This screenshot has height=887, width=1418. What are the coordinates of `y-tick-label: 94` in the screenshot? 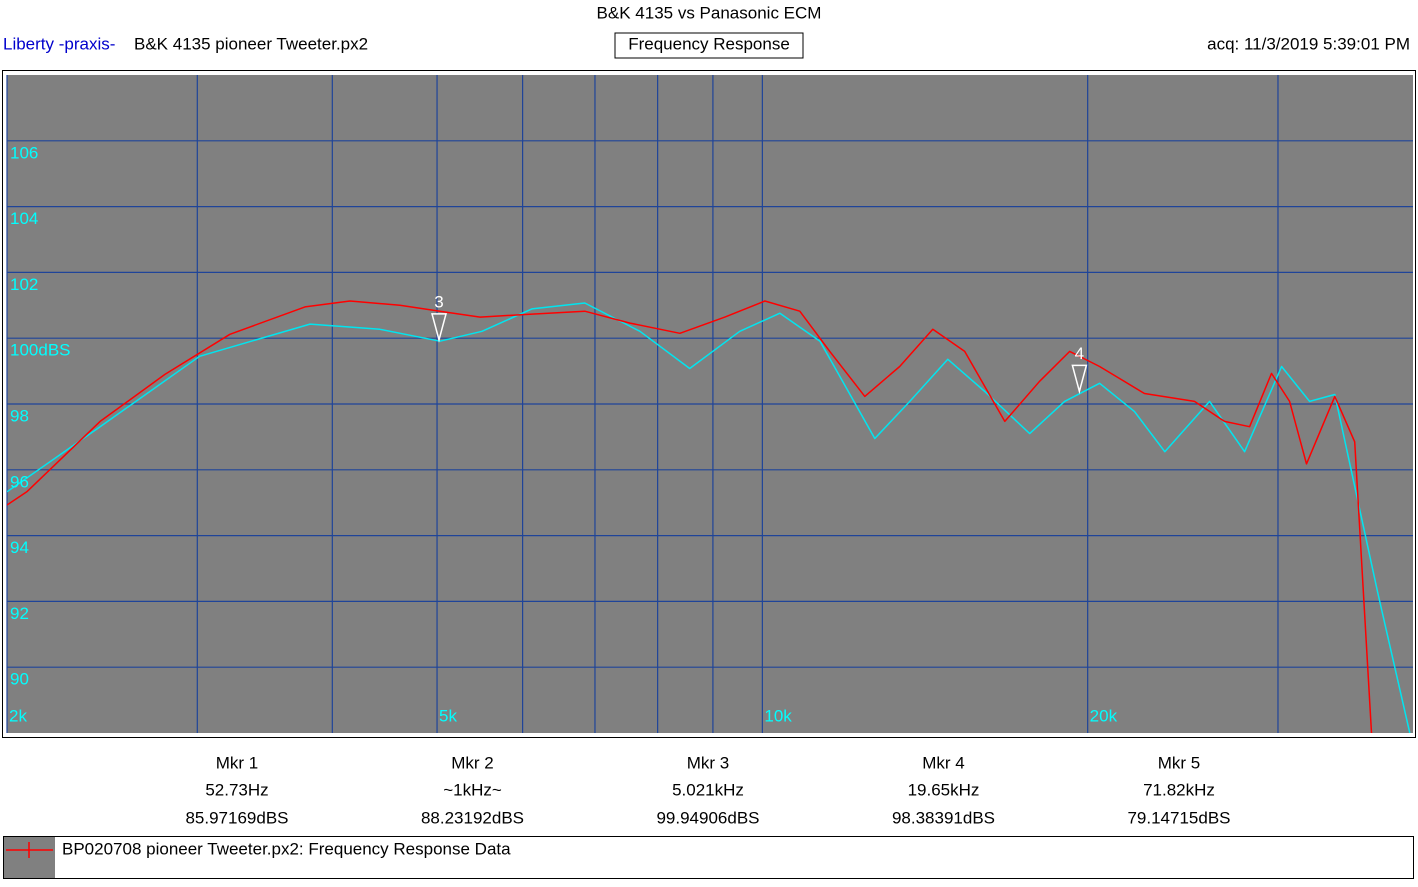 It's located at (19, 547).